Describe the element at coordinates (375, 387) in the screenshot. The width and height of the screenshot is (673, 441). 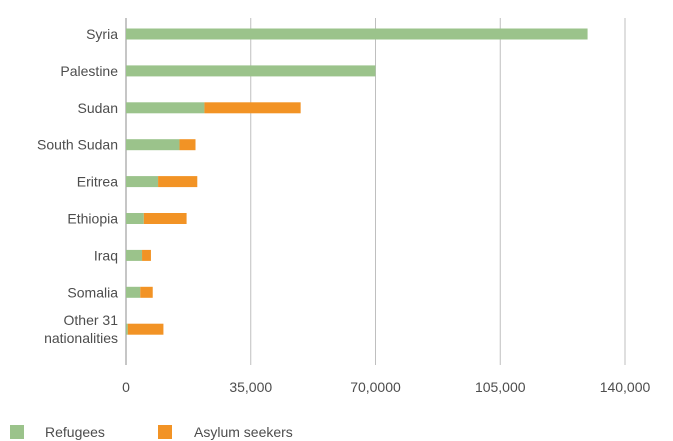
I see `x-tick-label: 70,0000` at that location.